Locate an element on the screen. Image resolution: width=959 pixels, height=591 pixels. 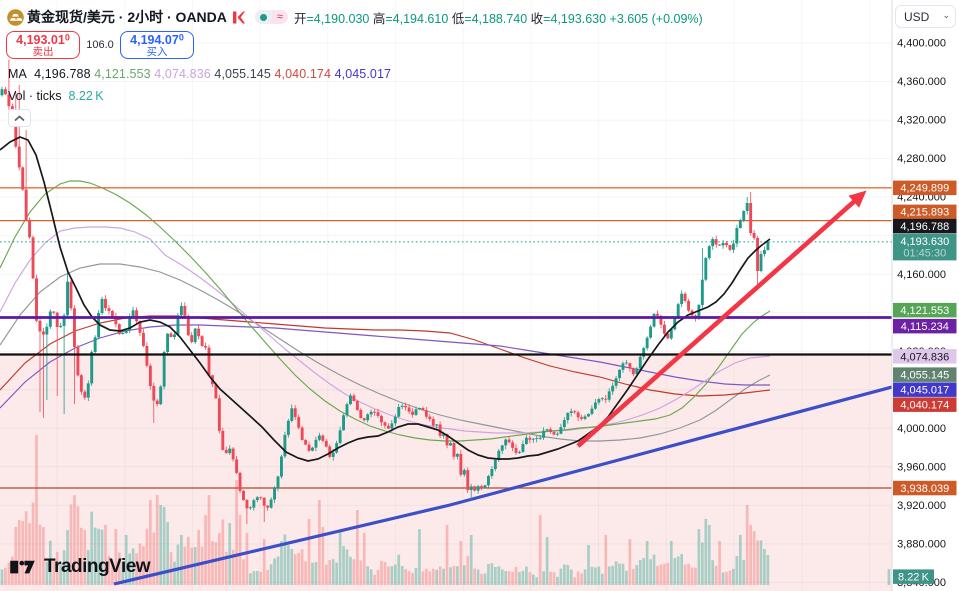
svg-text: 4,160.000 is located at coordinates (921, 275).